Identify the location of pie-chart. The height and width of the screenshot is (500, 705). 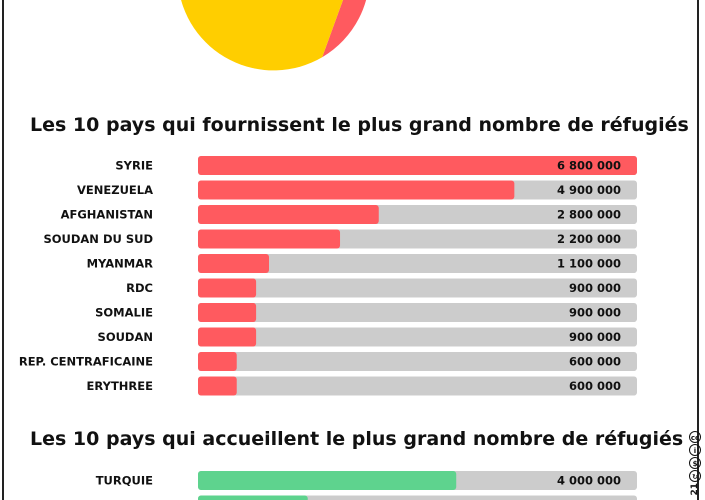
(274, 35).